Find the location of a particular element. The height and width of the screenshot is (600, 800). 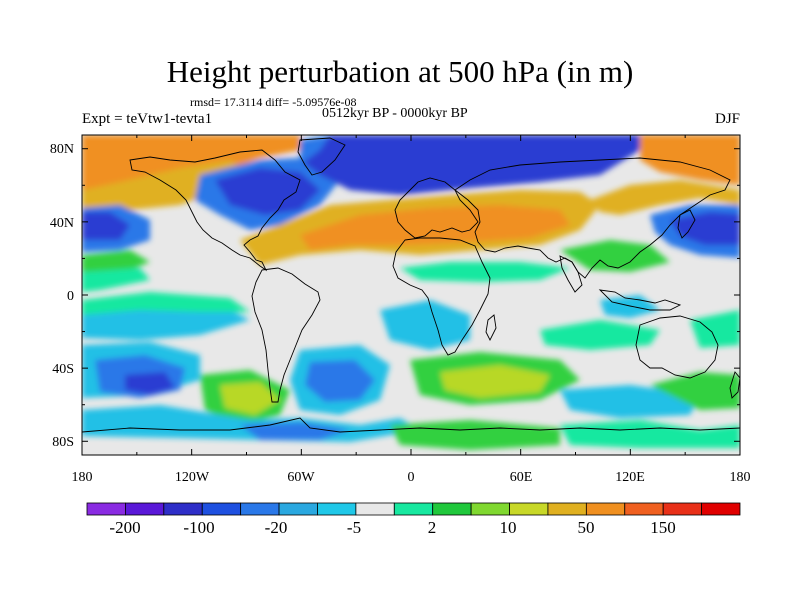

lon-label-120e: 120E is located at coordinates (630, 477).